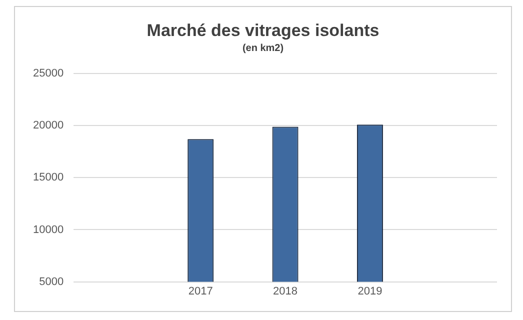  What do you see at coordinates (200, 291) in the screenshot?
I see `x-tick-label: 2017` at bounding box center [200, 291].